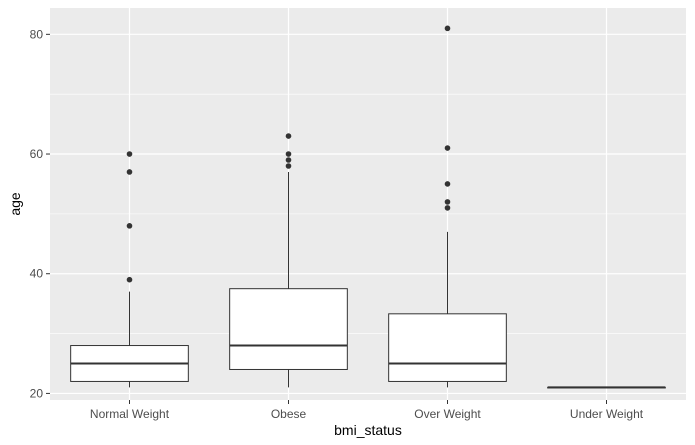  What do you see at coordinates (368, 430) in the screenshot?
I see `x-axis-title: bmi_status` at bounding box center [368, 430].